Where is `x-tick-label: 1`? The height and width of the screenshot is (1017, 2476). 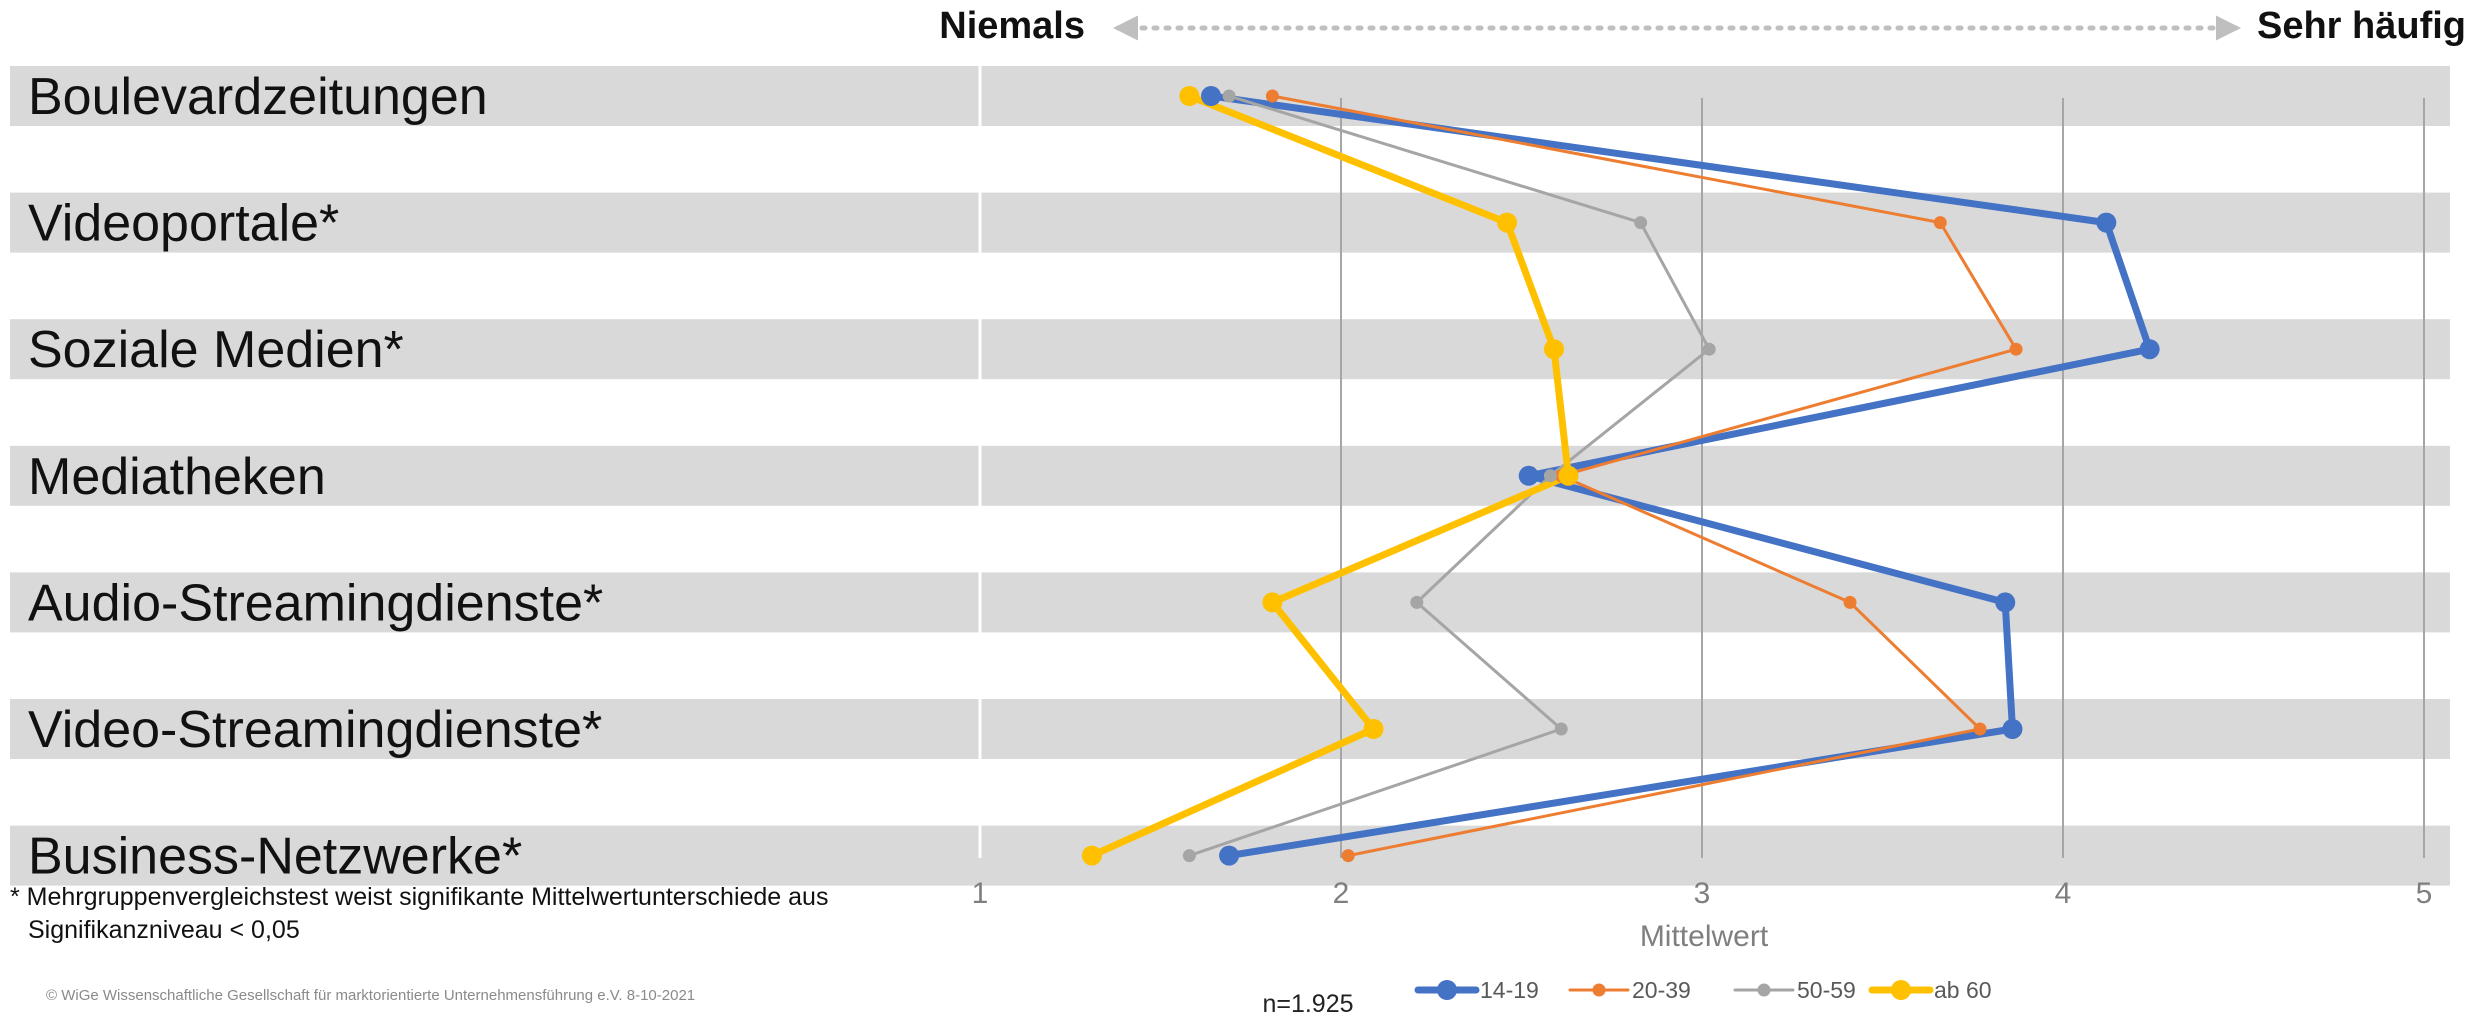
x-tick-label: 1 is located at coordinates (980, 893).